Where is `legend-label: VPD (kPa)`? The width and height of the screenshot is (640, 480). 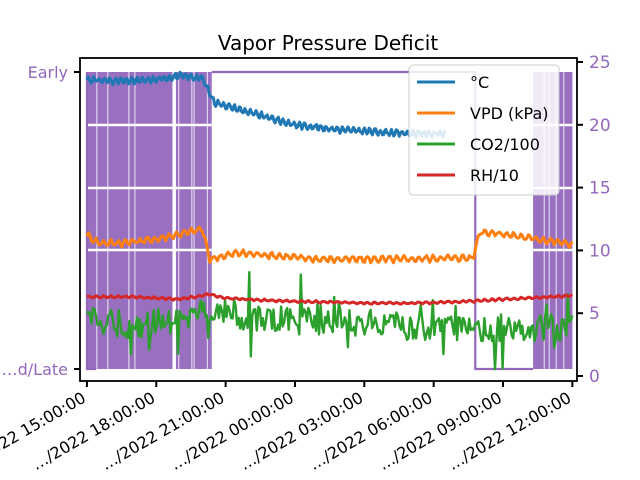
legend-label: VPD (kPa) is located at coordinates (509, 113).